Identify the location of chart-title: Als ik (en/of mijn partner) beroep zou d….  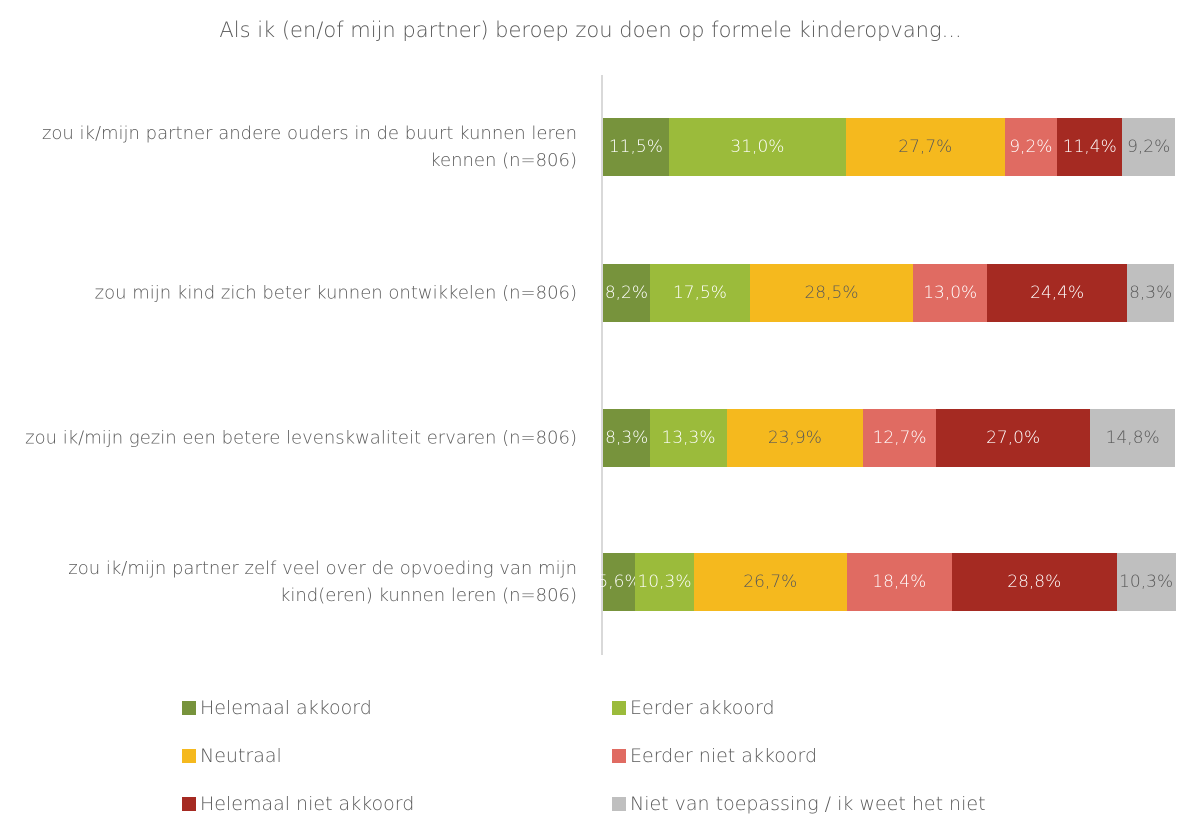
(590, 30).